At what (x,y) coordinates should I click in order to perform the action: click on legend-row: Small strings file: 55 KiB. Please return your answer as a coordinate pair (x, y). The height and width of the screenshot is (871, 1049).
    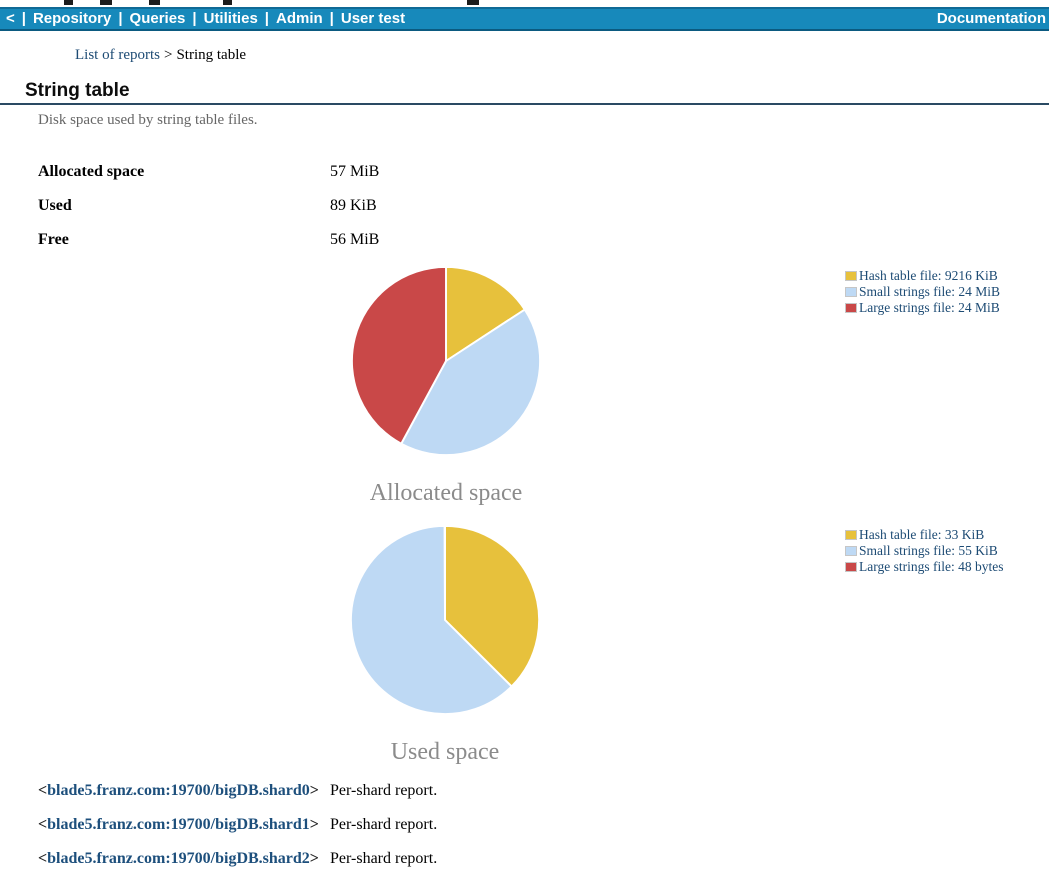
    Looking at the image, I should click on (924, 551).